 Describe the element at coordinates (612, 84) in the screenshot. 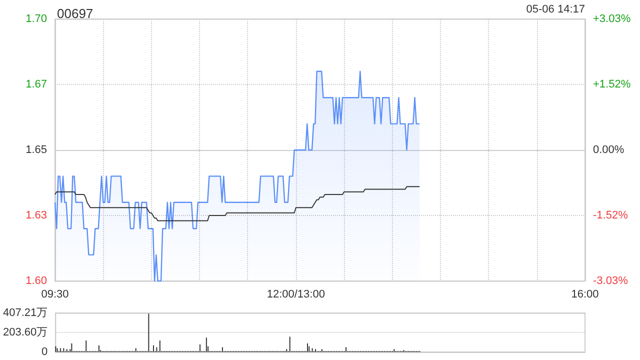

I see `y2-tick-label: +1.52%` at that location.